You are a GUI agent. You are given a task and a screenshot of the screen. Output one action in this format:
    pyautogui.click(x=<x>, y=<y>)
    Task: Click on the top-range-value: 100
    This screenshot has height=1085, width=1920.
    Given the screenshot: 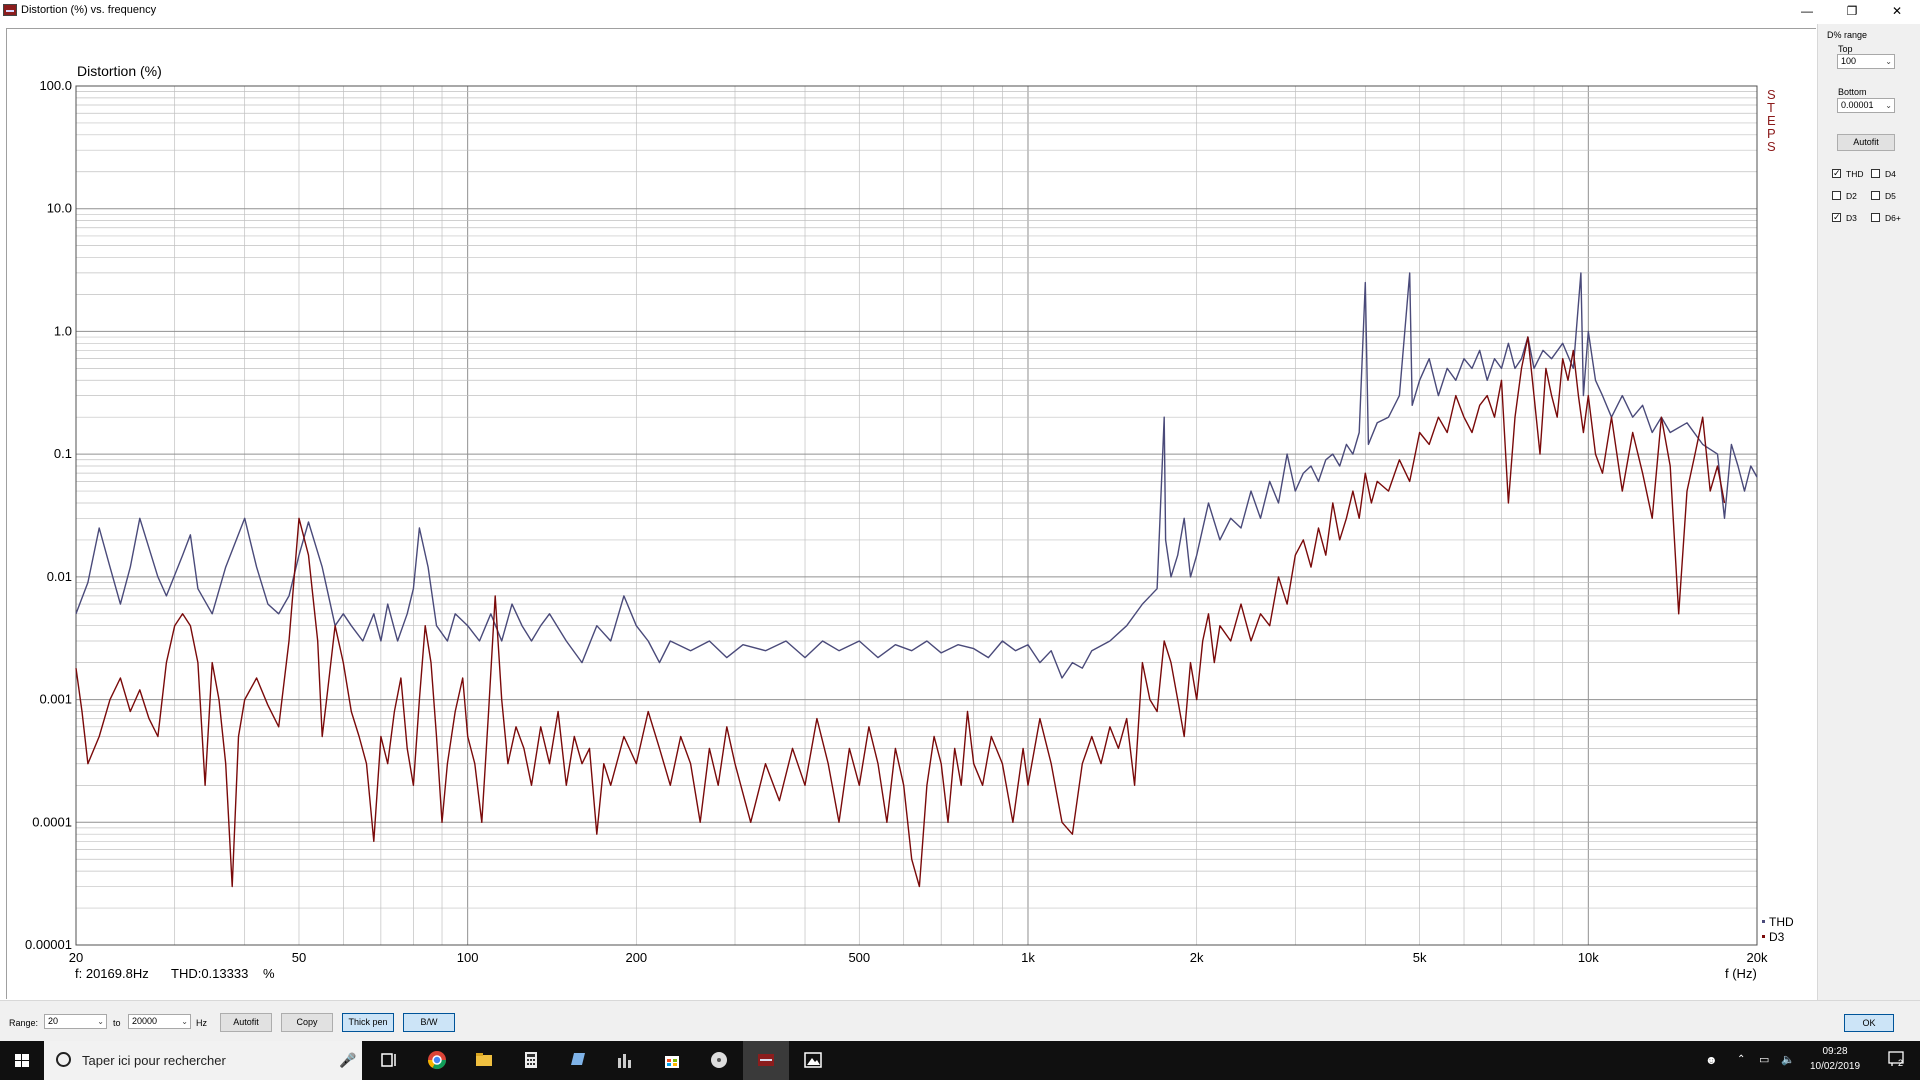 What is the action you would take?
    pyautogui.click(x=1849, y=61)
    